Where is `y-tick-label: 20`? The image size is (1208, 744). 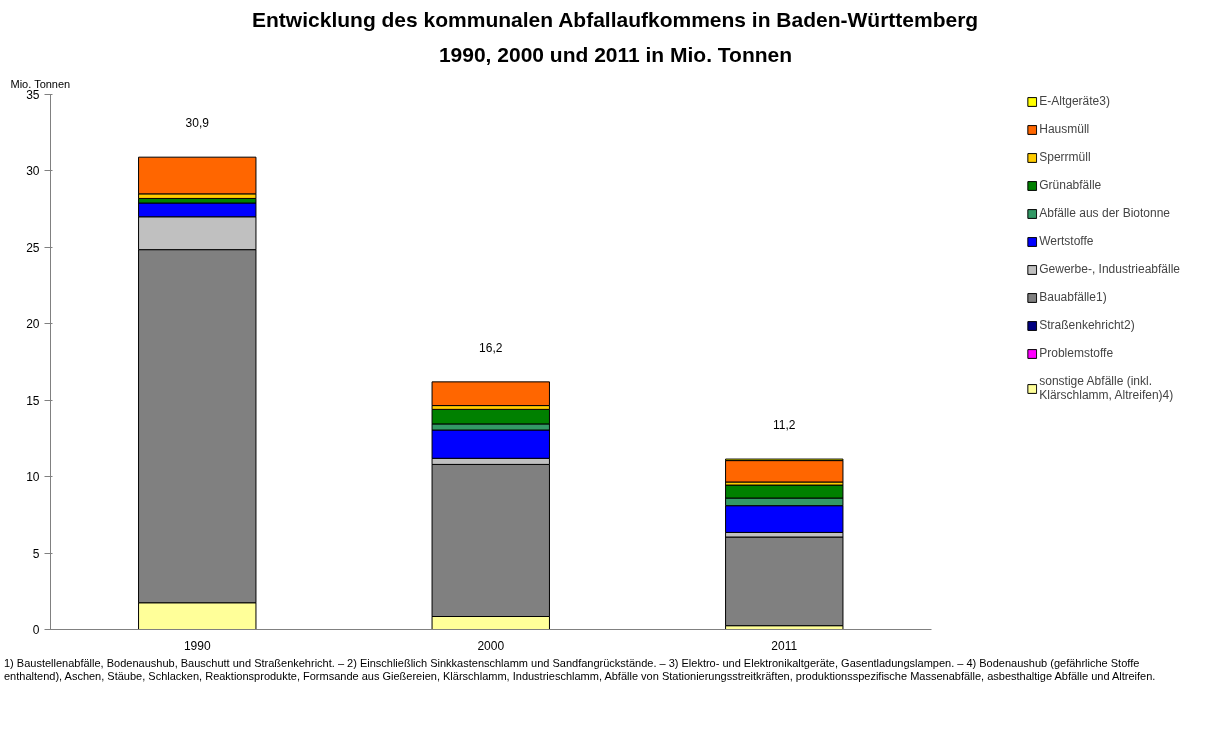
y-tick-label: 20 is located at coordinates (33, 324).